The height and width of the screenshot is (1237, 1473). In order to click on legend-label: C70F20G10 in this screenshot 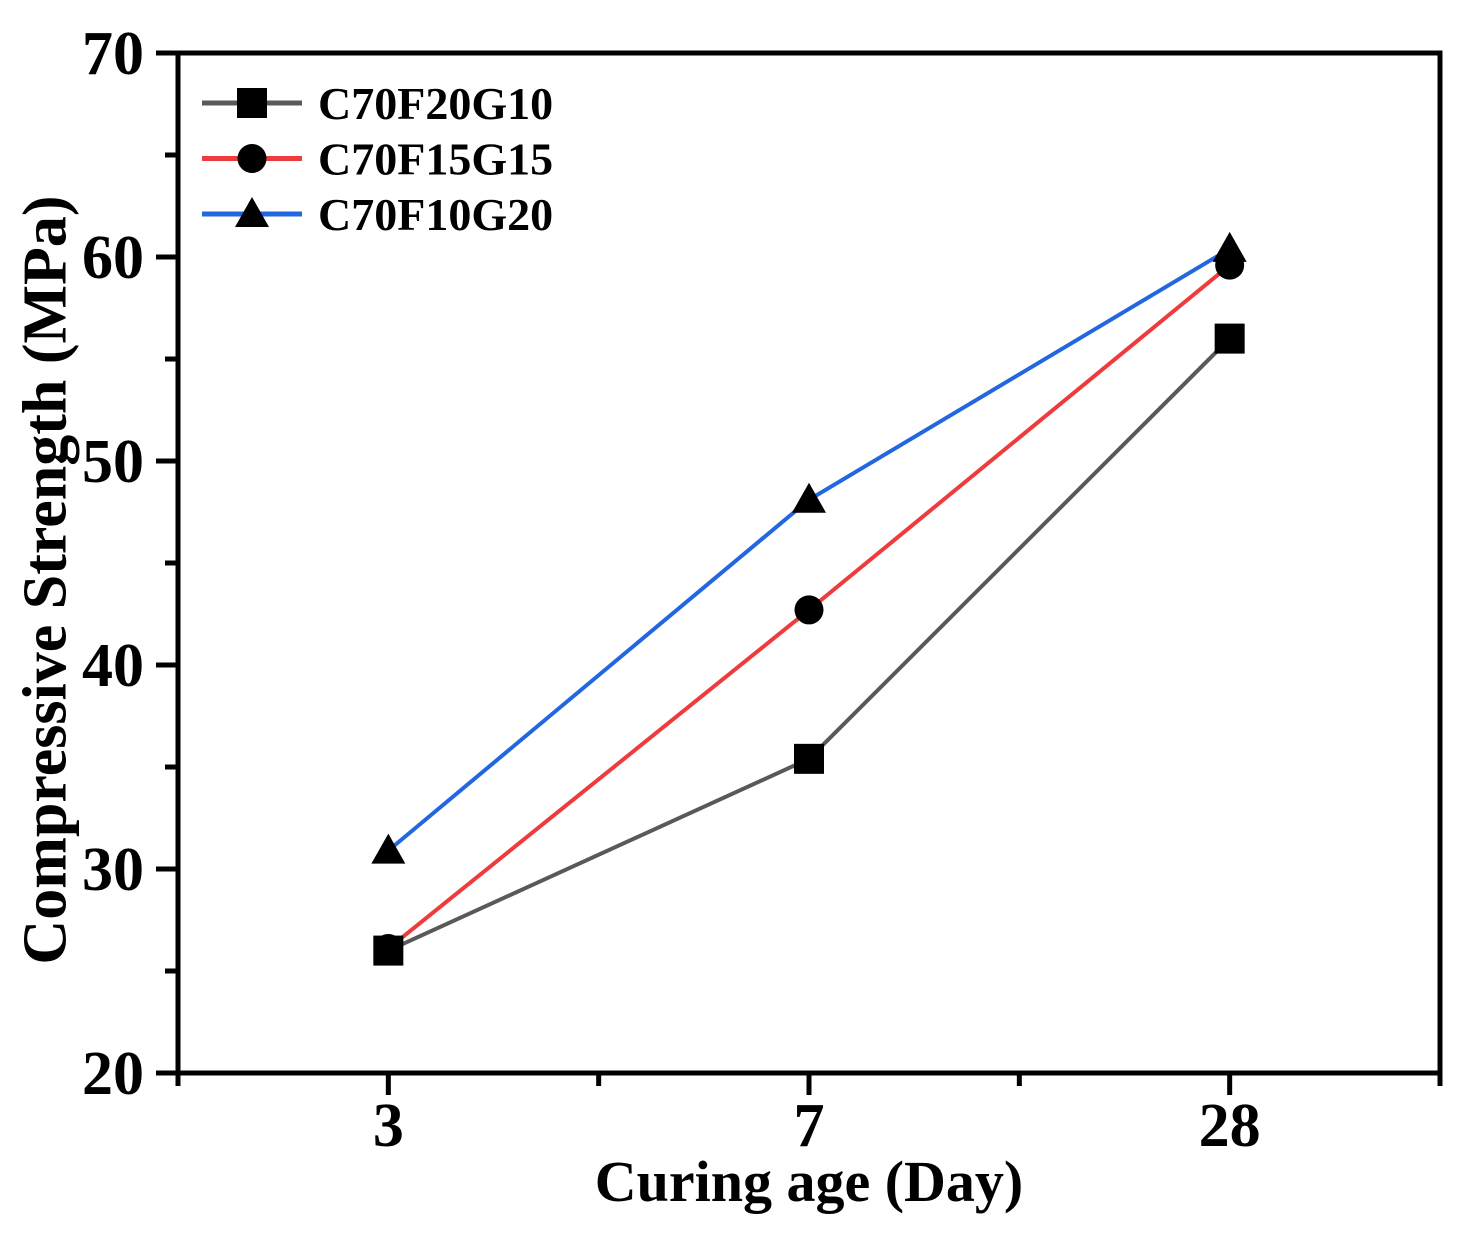, I will do `click(435, 103)`.